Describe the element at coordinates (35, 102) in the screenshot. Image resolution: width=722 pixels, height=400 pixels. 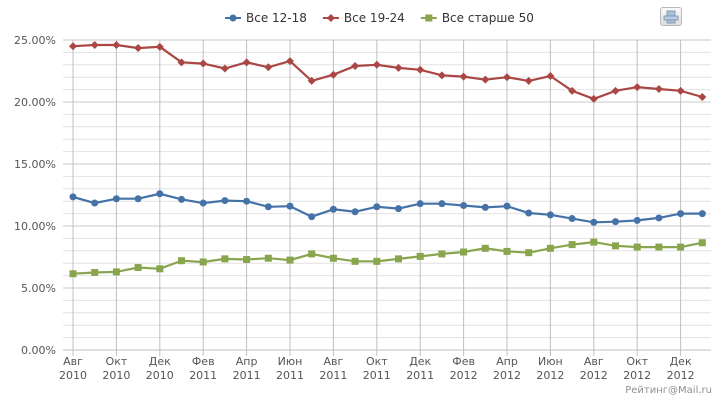
I see `y-tick-label: 20.00%` at that location.